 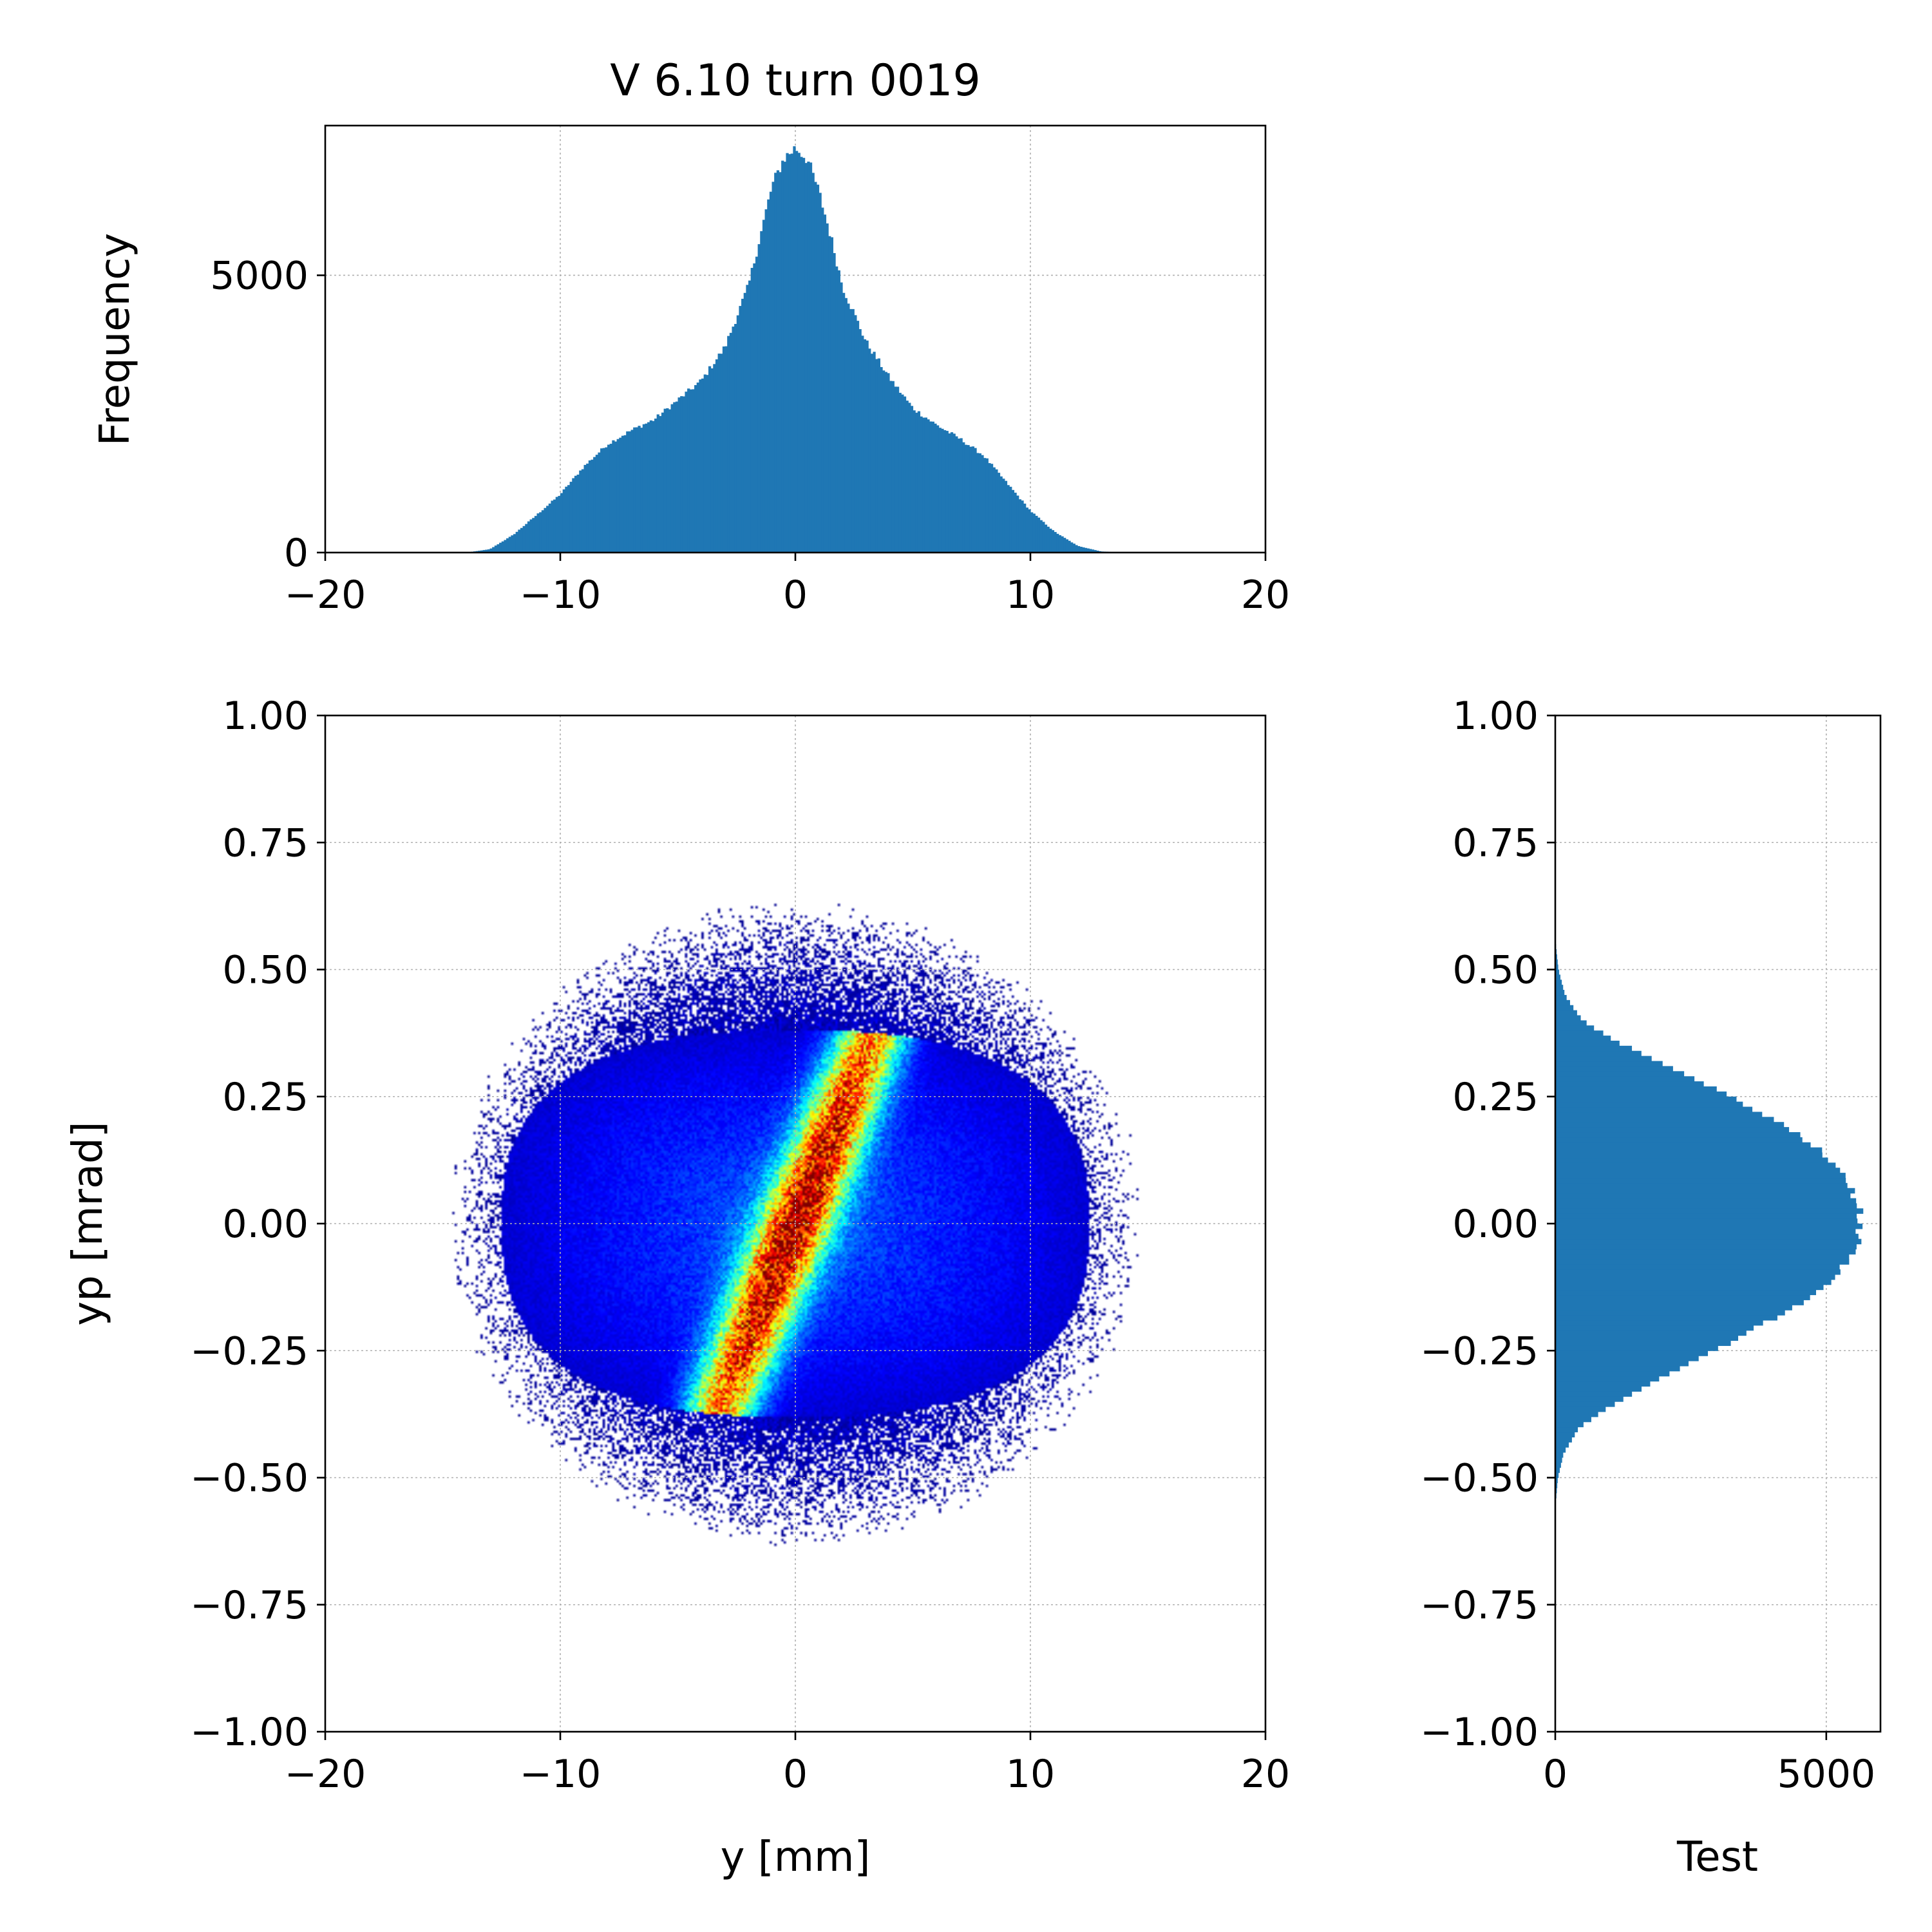 I want to click on phase-space-ytick-label: −1.00, so click(x=249, y=1733).